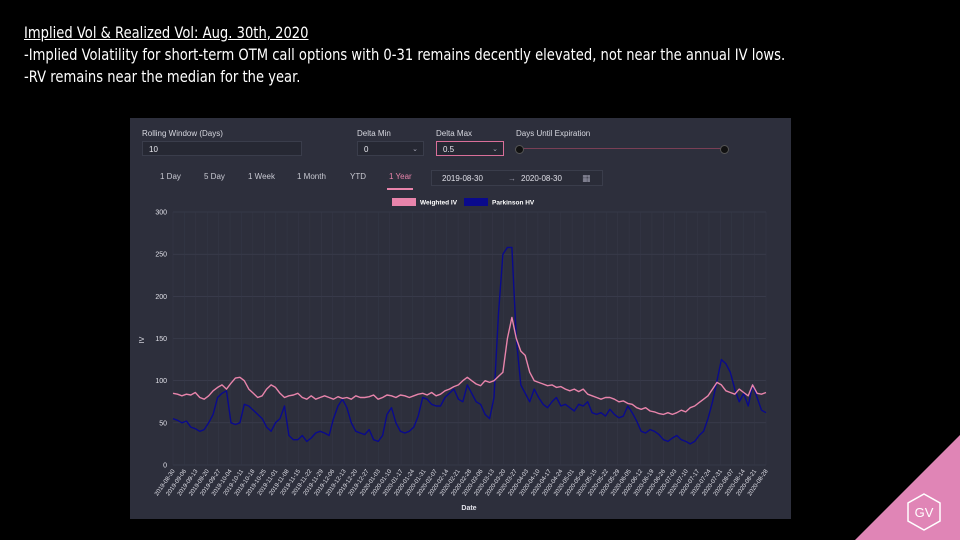  Describe the element at coordinates (161, 381) in the screenshot. I see `y-tick-label: 100` at that location.